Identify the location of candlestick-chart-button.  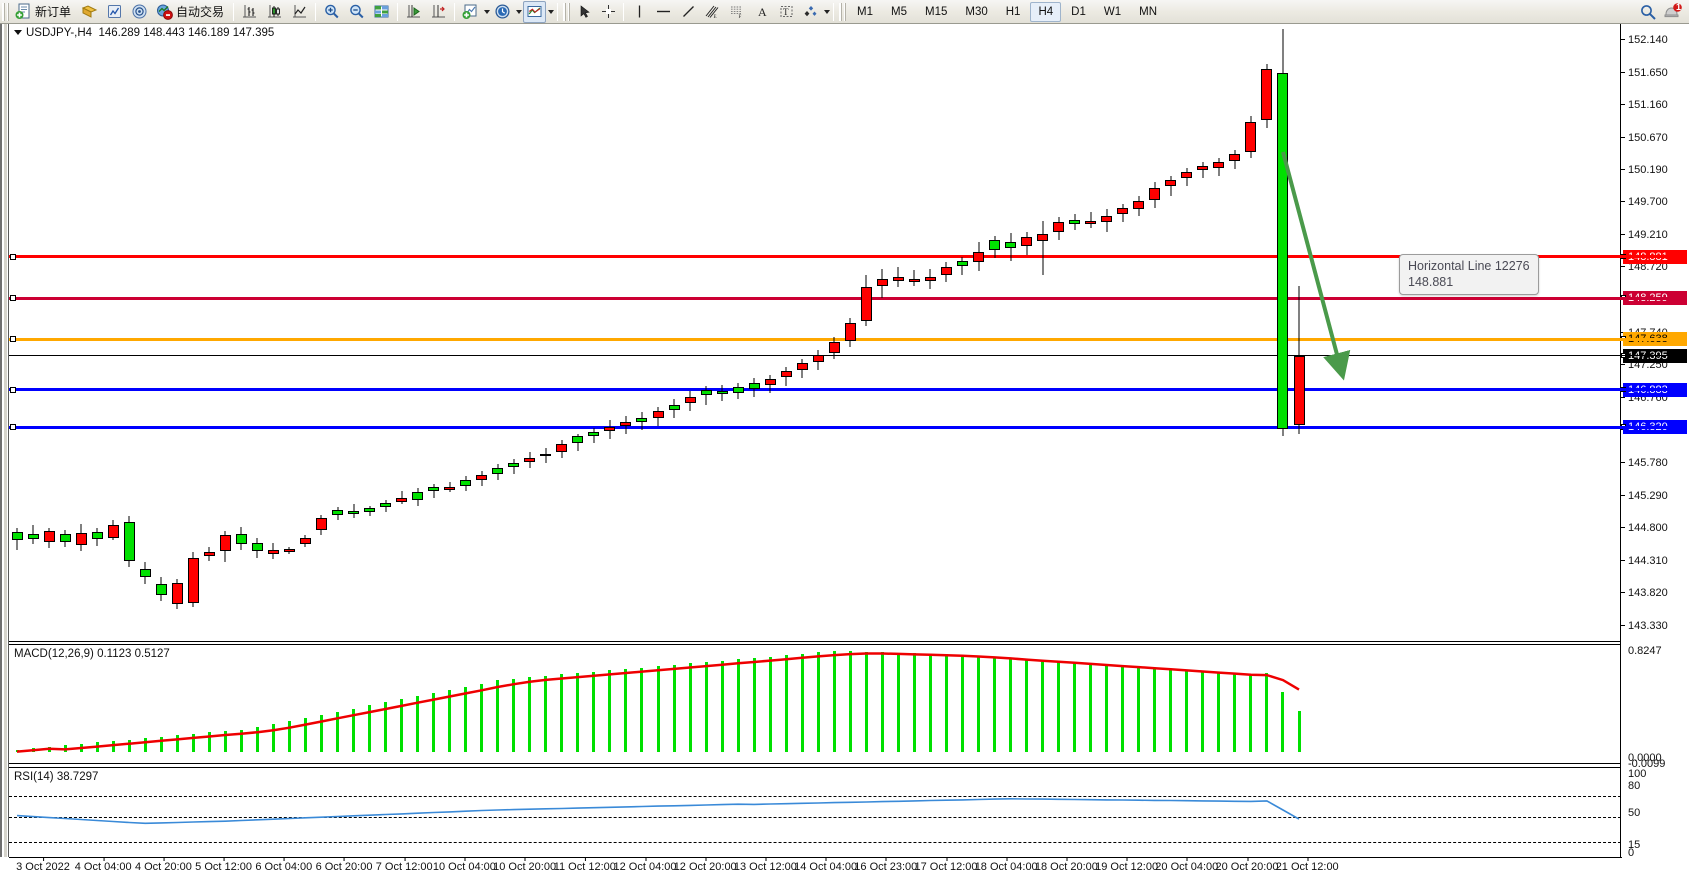
(274, 12).